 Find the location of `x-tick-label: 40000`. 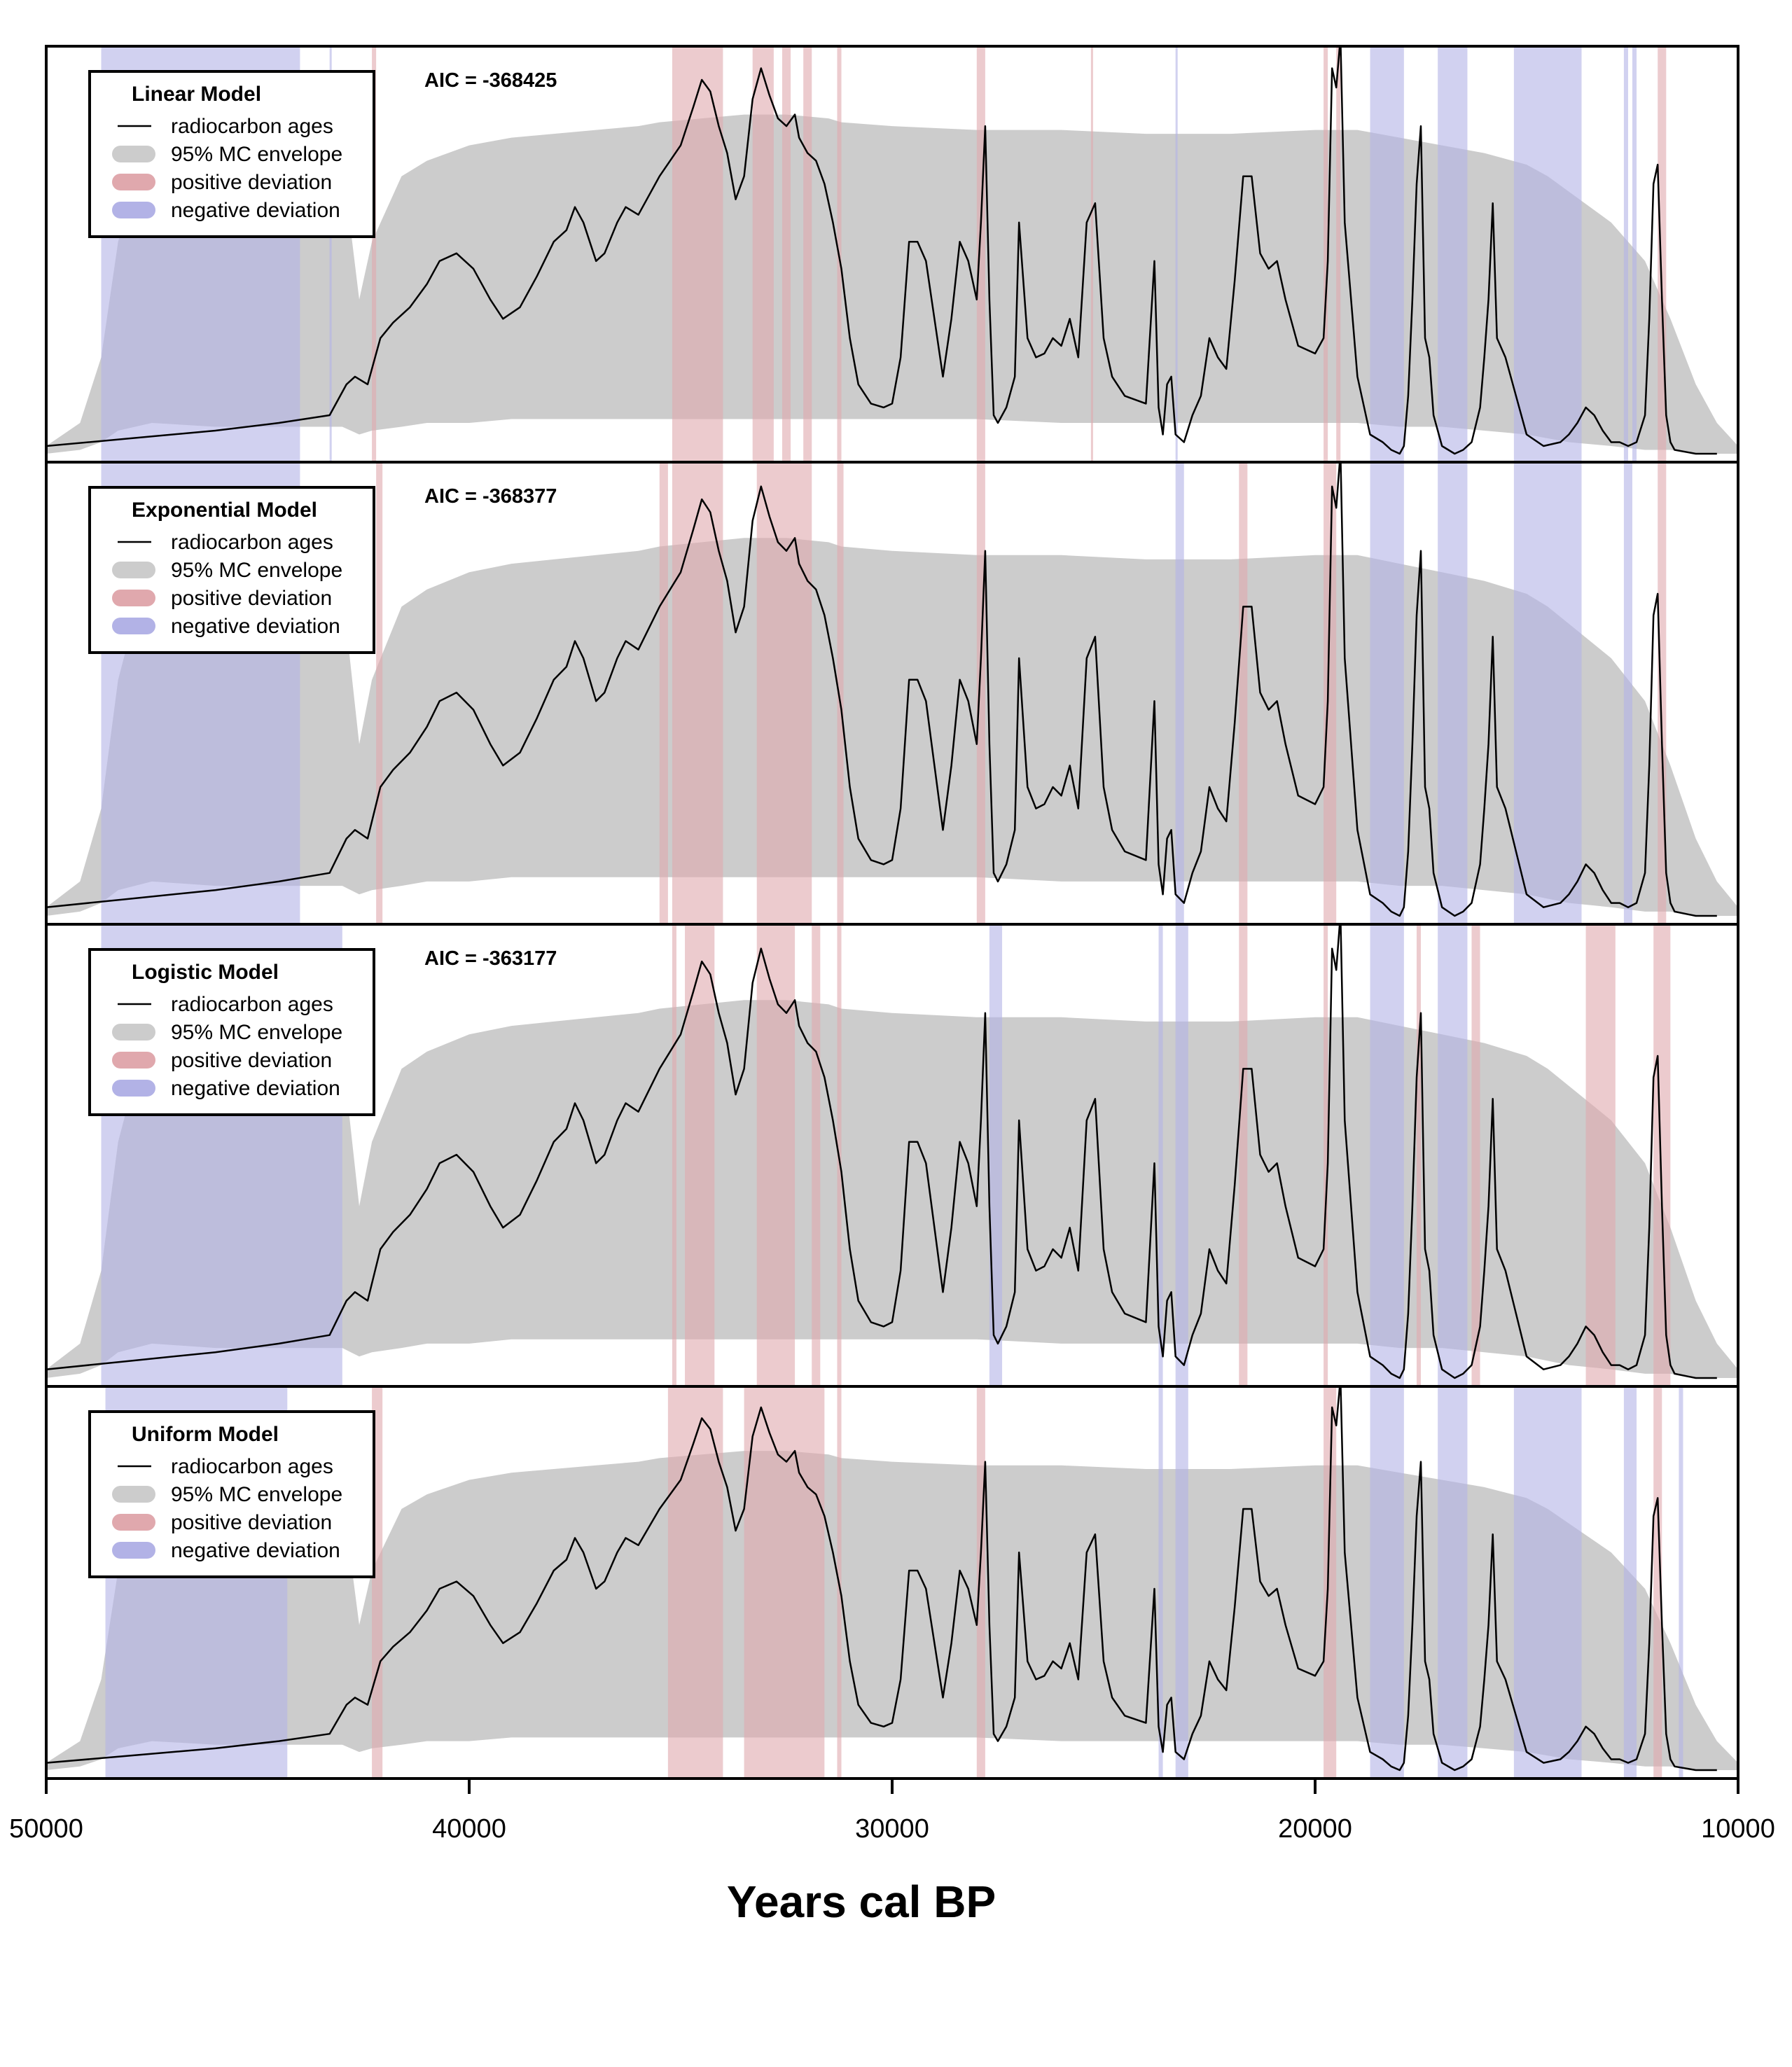

x-tick-label: 40000 is located at coordinates (469, 1829).